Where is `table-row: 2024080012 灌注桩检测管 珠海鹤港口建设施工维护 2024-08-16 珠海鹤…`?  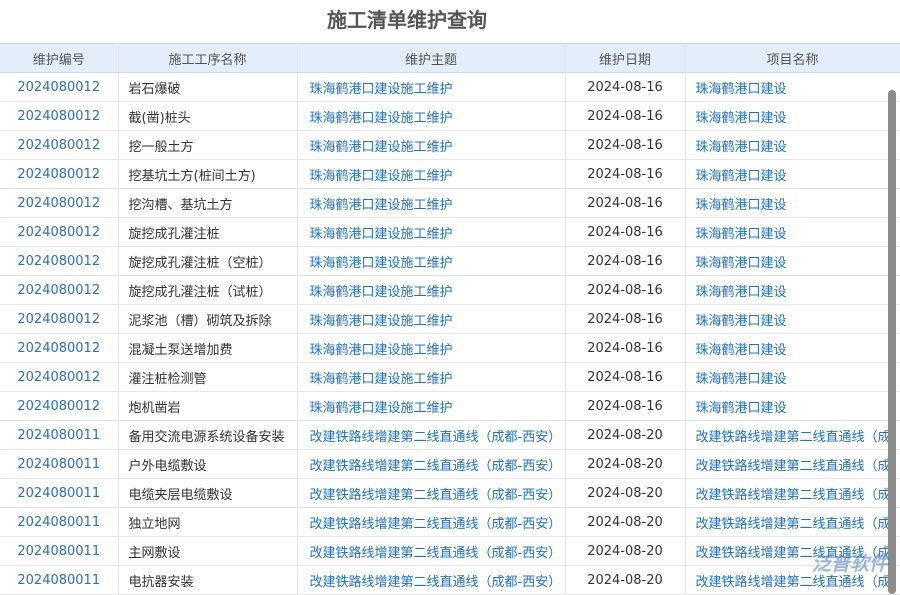 table-row: 2024080012 灌注桩检测管 珠海鹤港口建设施工维护 2024-08-16 珠海鹤… is located at coordinates (450, 377).